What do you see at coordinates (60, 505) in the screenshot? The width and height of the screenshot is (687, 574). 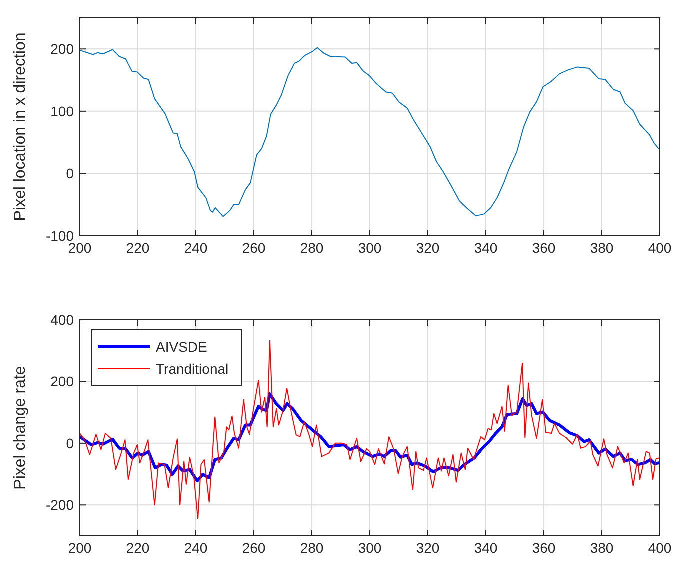 I see `y-tick-label: -200` at bounding box center [60, 505].